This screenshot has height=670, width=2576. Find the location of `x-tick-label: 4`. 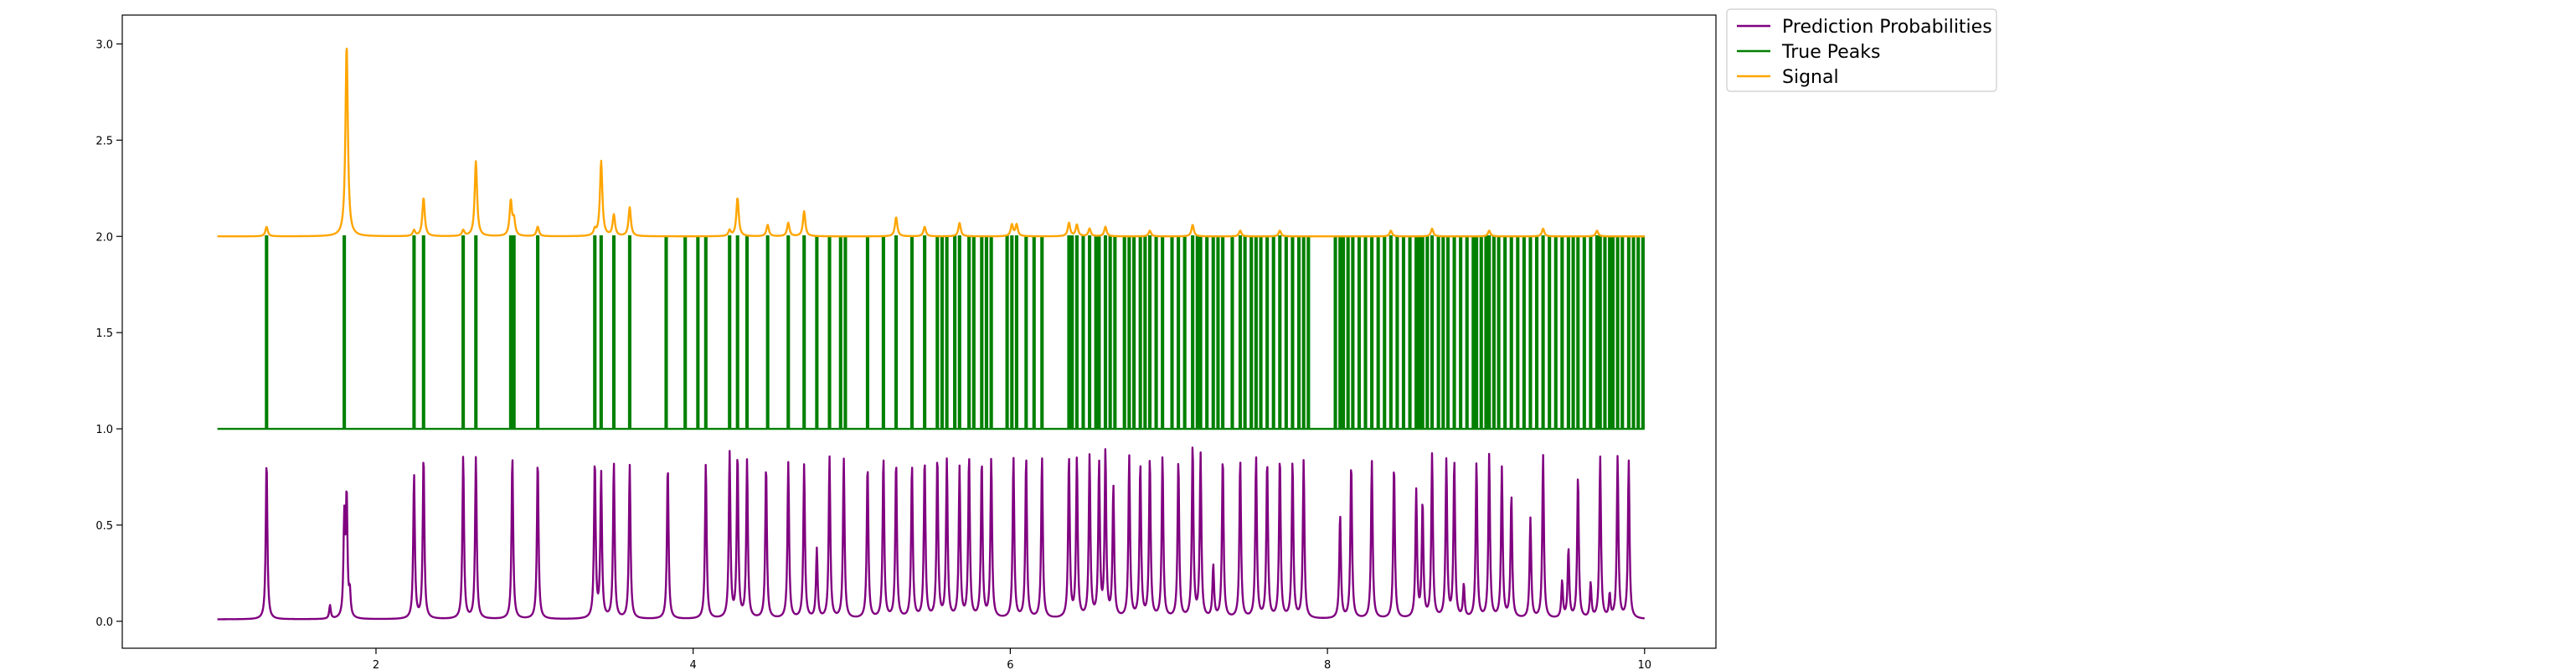

x-tick-label: 4 is located at coordinates (693, 664).